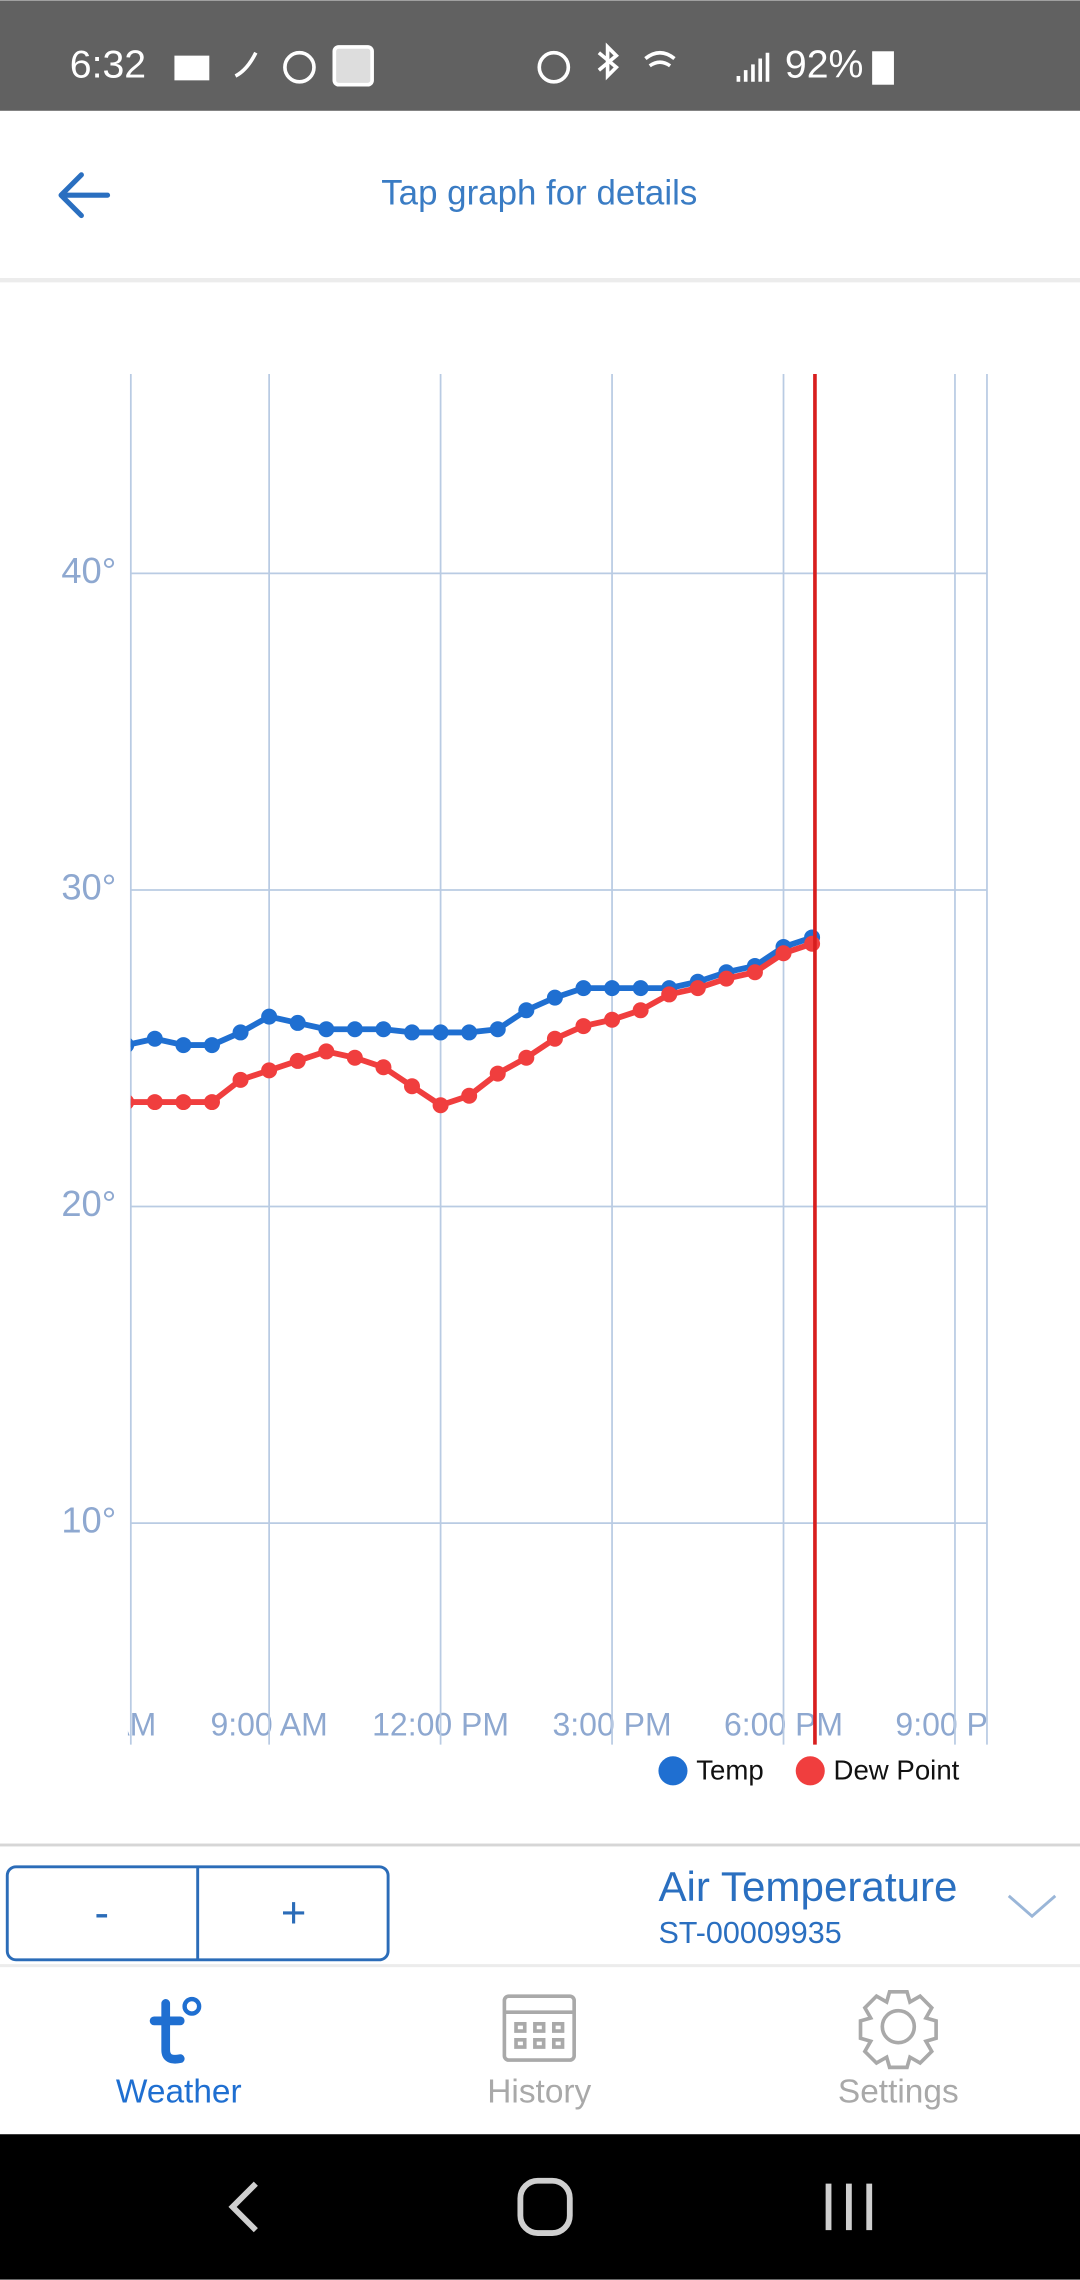 Image resolution: width=1080 pixels, height=2280 pixels. What do you see at coordinates (540, 1845) in the screenshot?
I see `separator` at bounding box center [540, 1845].